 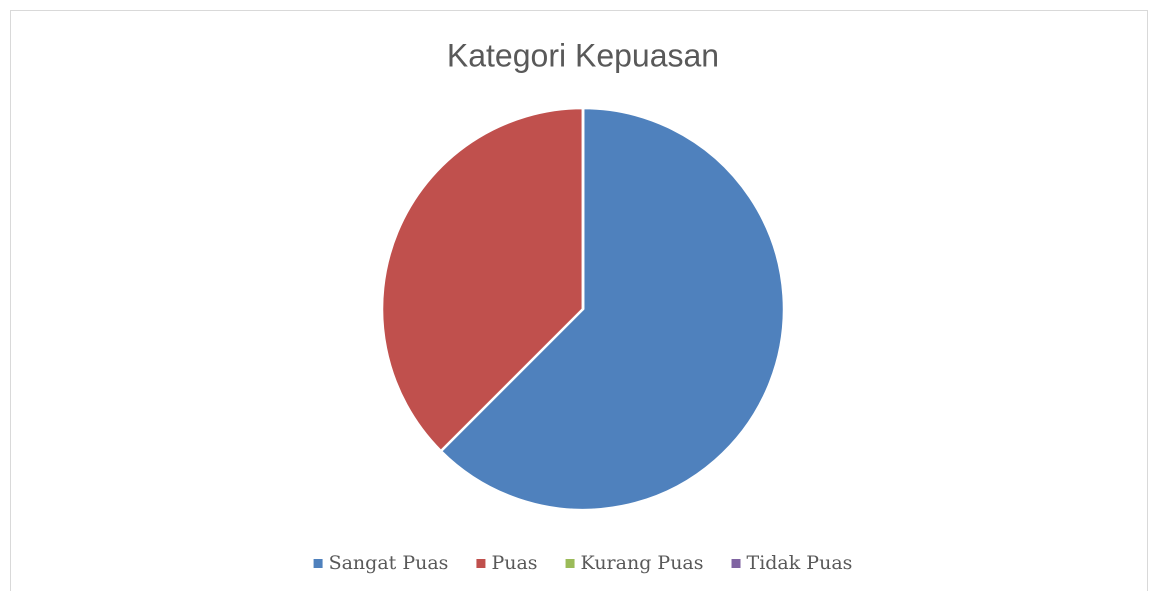 What do you see at coordinates (389, 563) in the screenshot?
I see `legend-label: Sangat Puas` at bounding box center [389, 563].